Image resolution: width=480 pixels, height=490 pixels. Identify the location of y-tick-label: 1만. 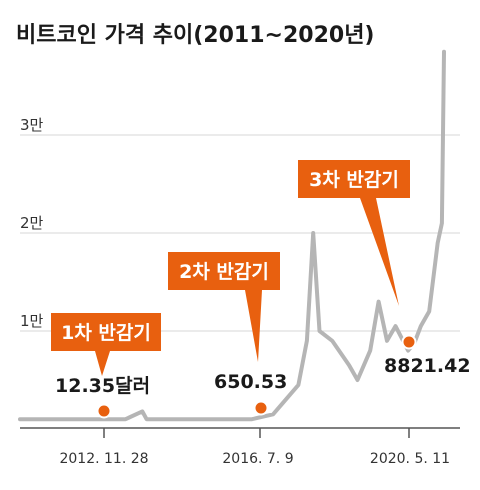
(32, 321).